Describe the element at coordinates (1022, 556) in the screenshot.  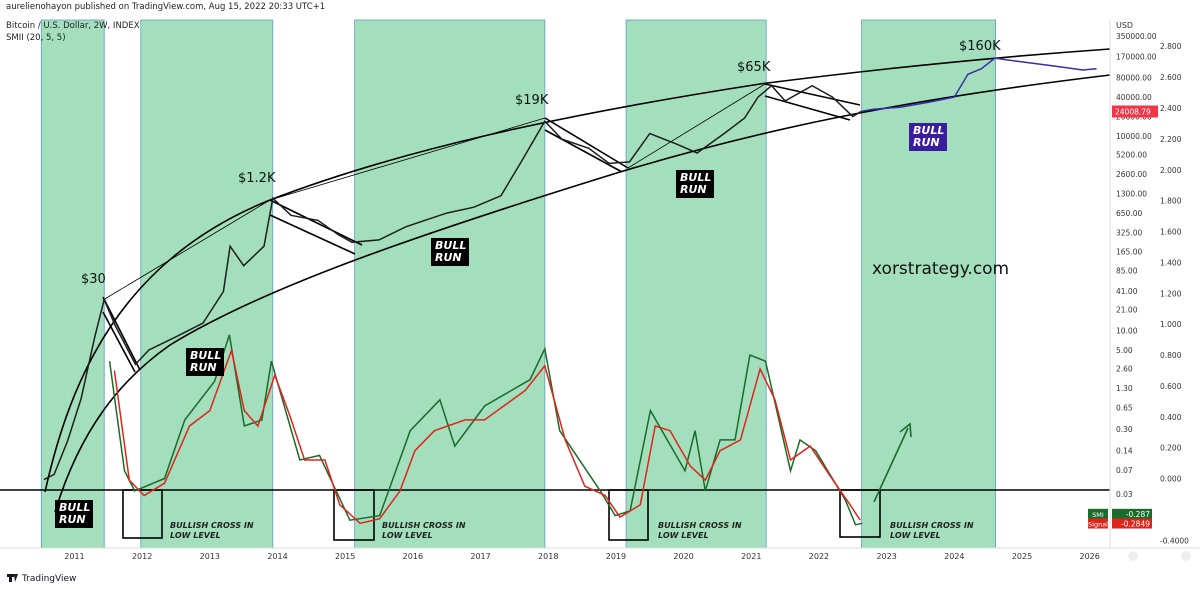
I see `x-tick-label: 2025` at that location.